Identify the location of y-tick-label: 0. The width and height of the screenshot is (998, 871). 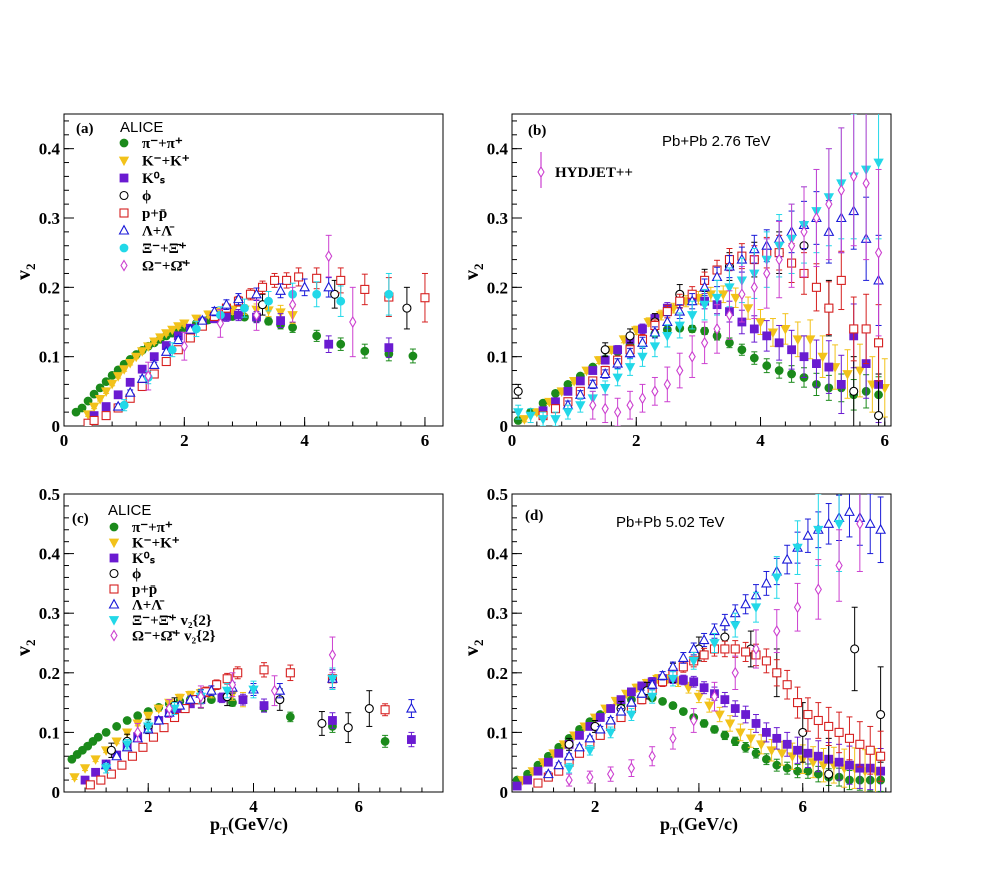
(504, 426).